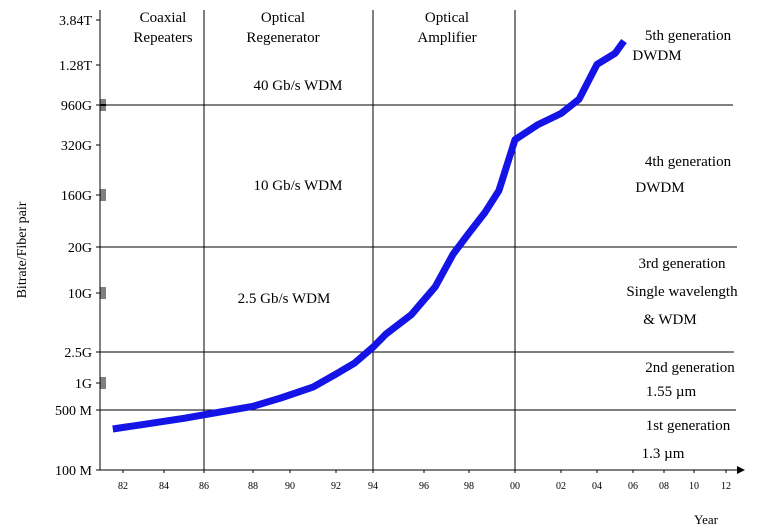 The image size is (764, 530). Describe the element at coordinates (682, 292) in the screenshot. I see `generation-label-3-line-2: Single wavelength` at that location.